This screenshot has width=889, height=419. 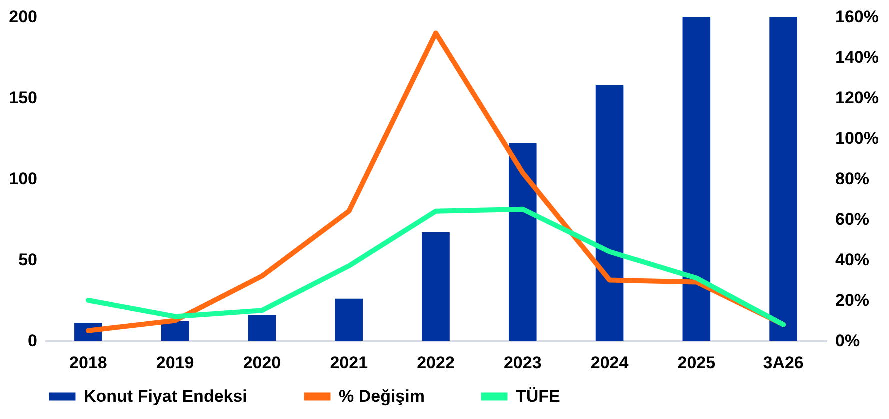 I want to click on x-tick-label: 2020, so click(x=262, y=363).